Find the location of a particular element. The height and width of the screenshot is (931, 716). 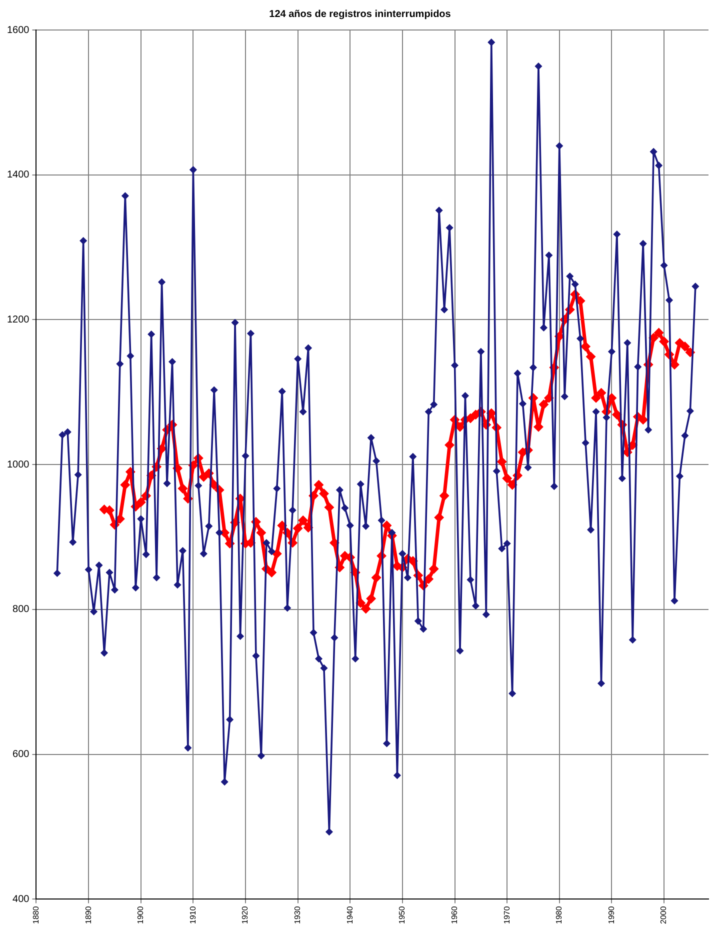

x-tick-label: 1950 is located at coordinates (402, 915).